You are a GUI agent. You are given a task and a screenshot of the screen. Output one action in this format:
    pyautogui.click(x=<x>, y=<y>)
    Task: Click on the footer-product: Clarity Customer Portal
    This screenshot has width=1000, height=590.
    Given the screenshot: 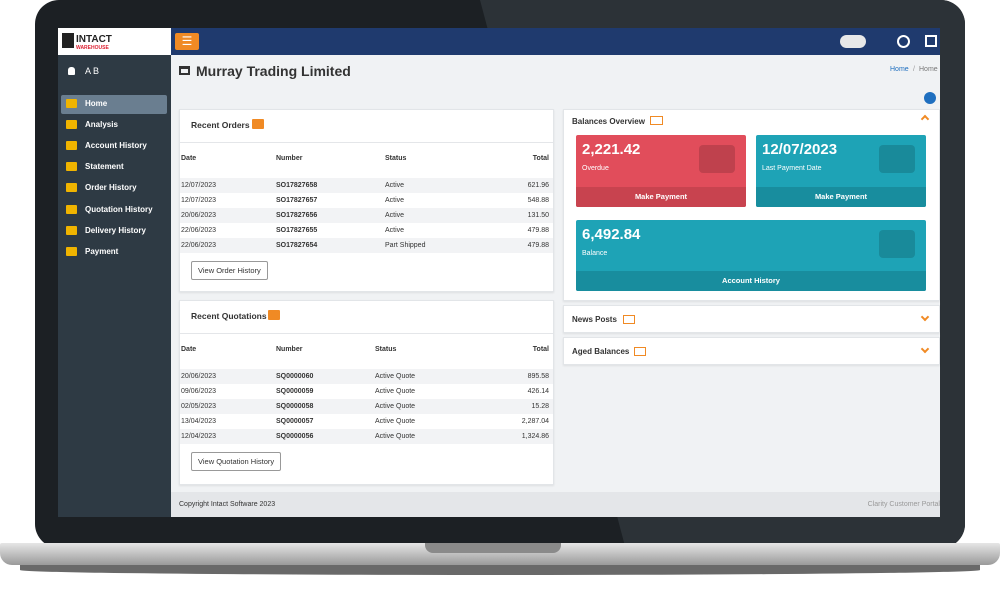 What is the action you would take?
    pyautogui.click(x=903, y=504)
    